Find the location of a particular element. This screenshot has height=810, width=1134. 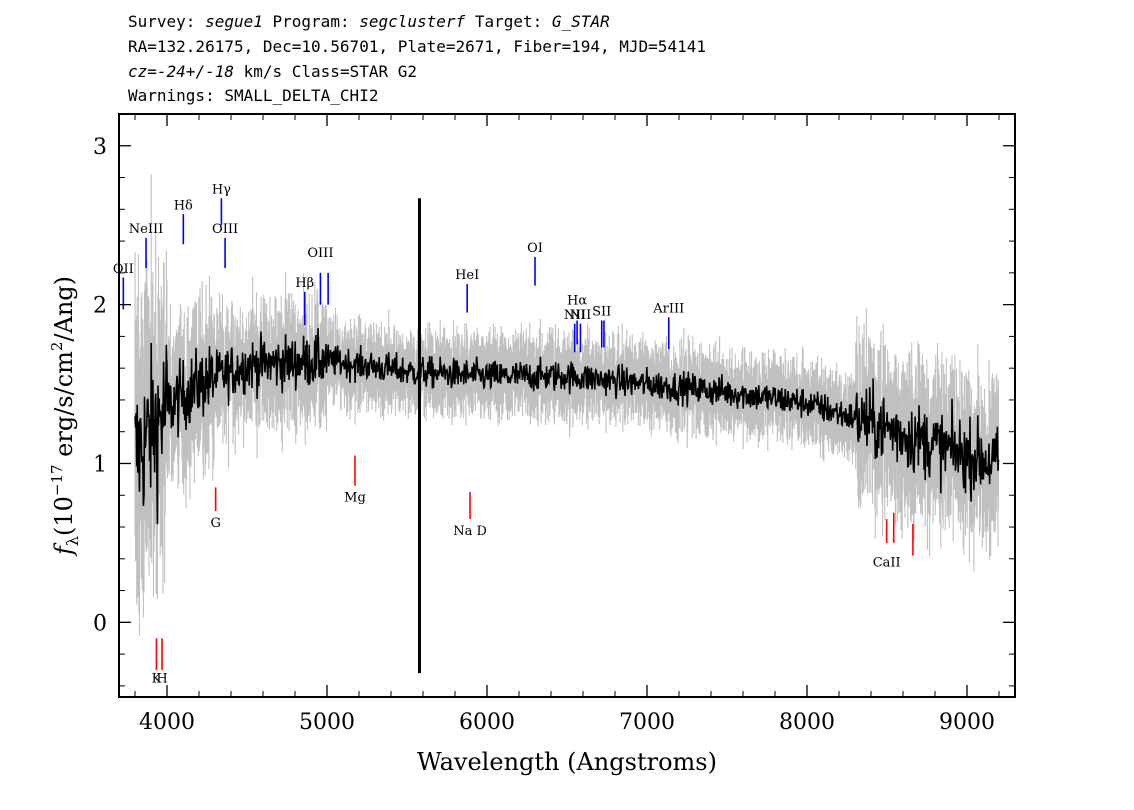

emission-line-label: Hβ is located at coordinates (304, 283).